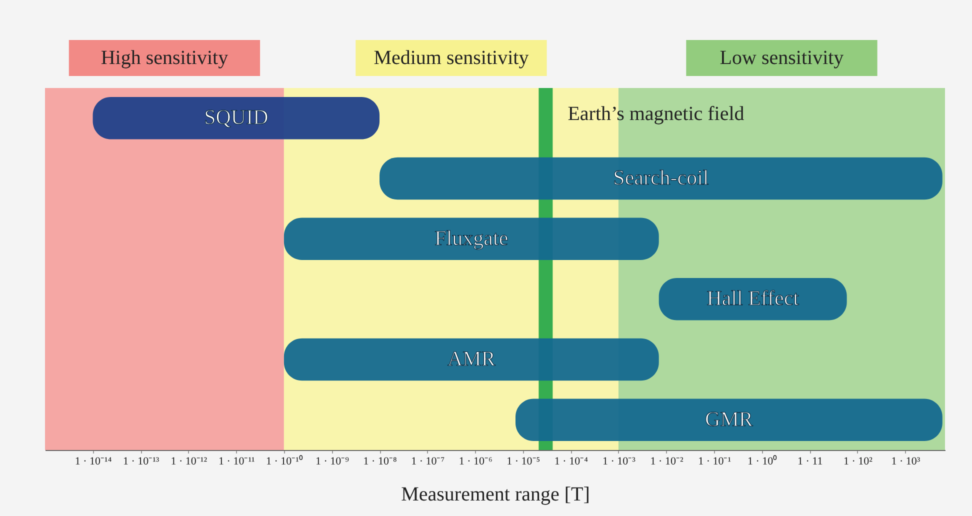  What do you see at coordinates (495, 495) in the screenshot?
I see `x-axis-title: Measurement range [T]` at bounding box center [495, 495].